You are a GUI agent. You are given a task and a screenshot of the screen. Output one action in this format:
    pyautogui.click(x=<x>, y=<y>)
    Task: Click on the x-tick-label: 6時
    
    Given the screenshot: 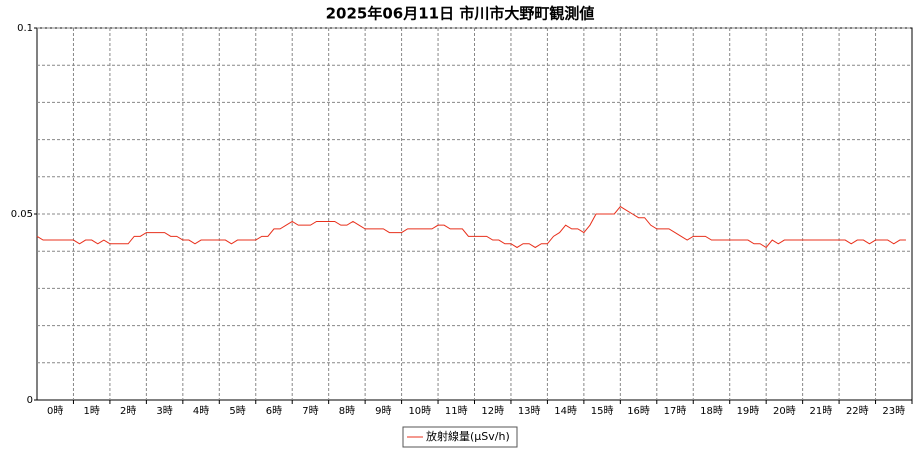 What is the action you would take?
    pyautogui.click(x=274, y=411)
    